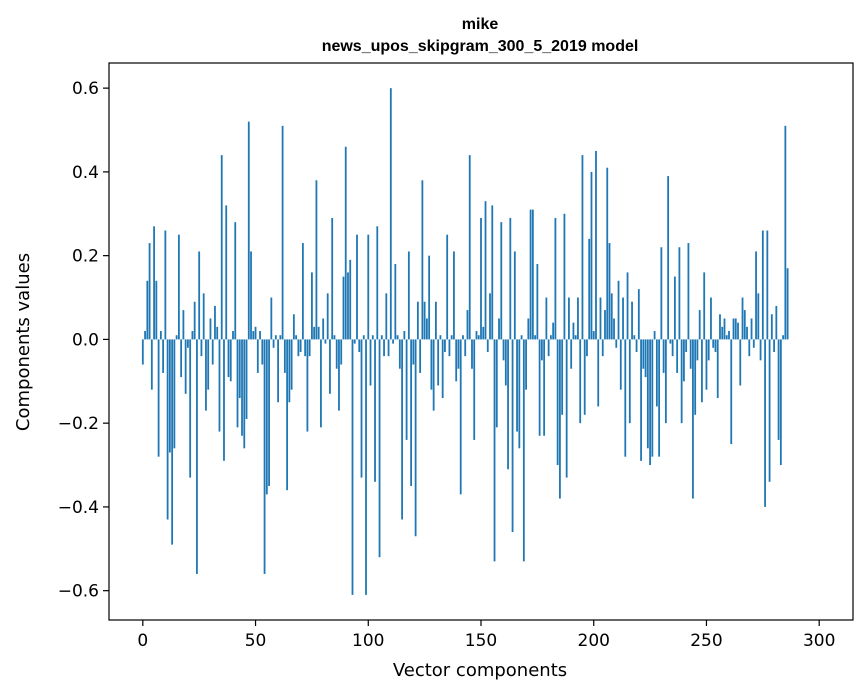  What do you see at coordinates (481, 641) in the screenshot?
I see `x-tick-label: 150` at bounding box center [481, 641].